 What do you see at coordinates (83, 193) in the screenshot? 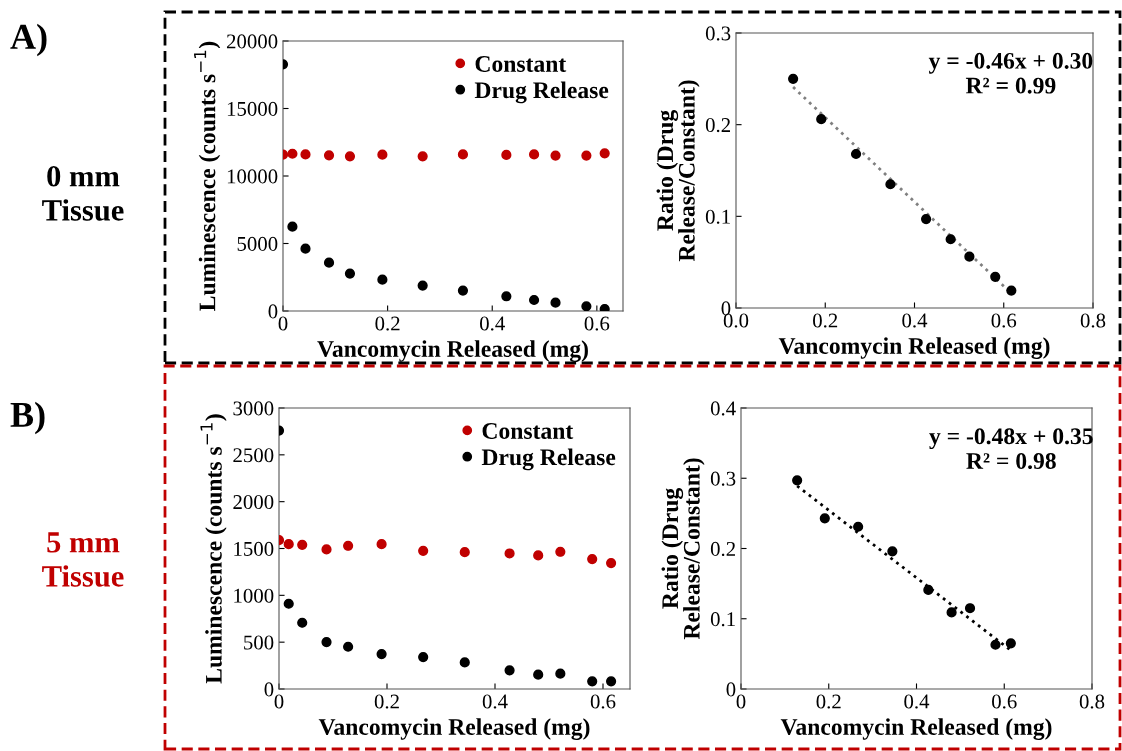
I see `text: 0 mm Tissue` at bounding box center [83, 193].